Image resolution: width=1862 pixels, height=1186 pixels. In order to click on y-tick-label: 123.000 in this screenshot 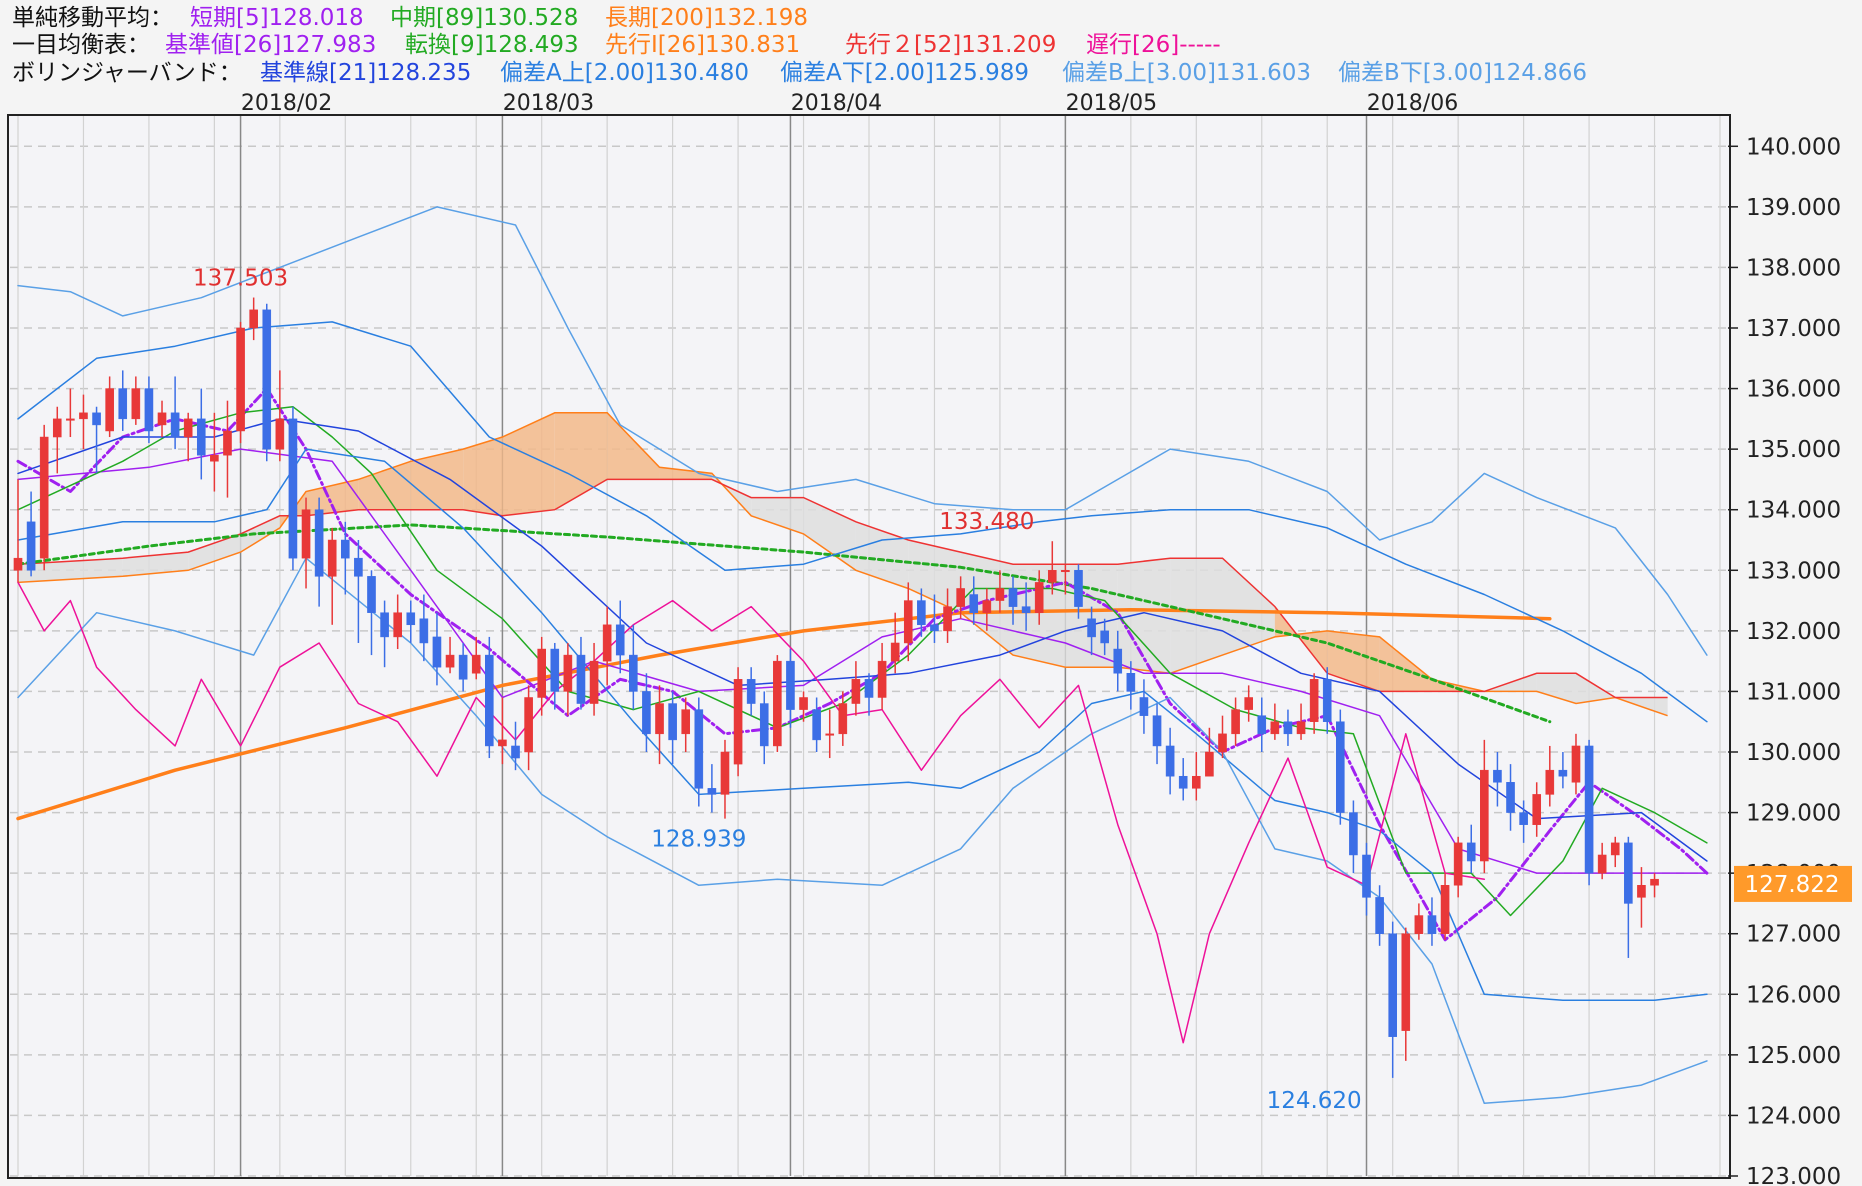, I will do `click(1793, 1175)`.